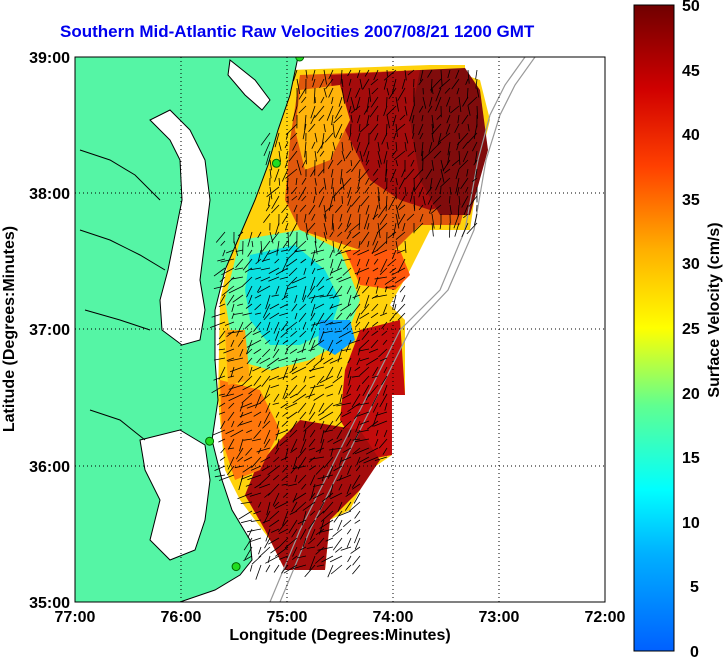 The width and height of the screenshot is (724, 659). Describe the element at coordinates (49, 331) in the screenshot. I see `y-axis-ticks: 39:00 38:00 37:00 36:00 35:00` at that location.